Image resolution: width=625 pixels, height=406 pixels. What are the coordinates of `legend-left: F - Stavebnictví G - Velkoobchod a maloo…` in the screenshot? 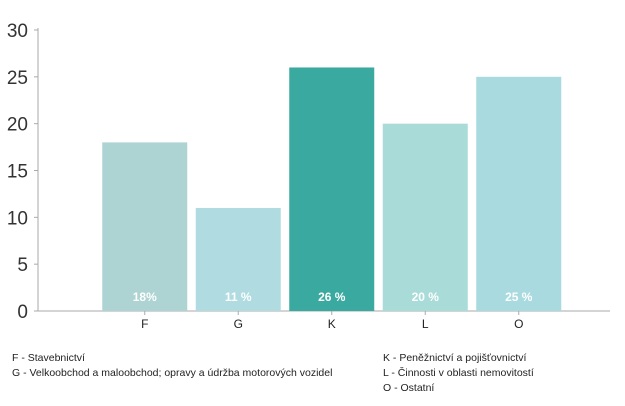 It's located at (172, 366).